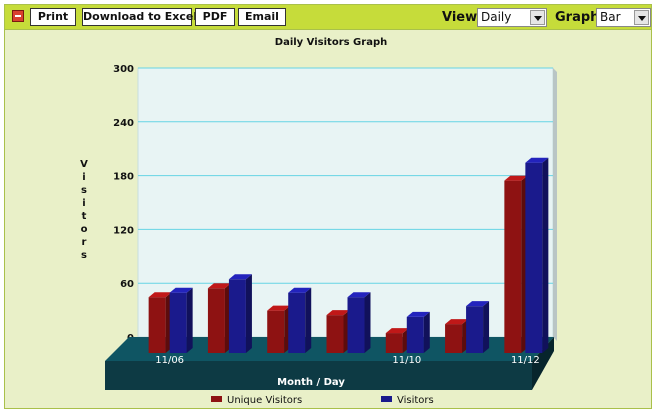 The image size is (655, 411). Describe the element at coordinates (610, 17) in the screenshot. I see `graph-select-value: Bar` at that location.